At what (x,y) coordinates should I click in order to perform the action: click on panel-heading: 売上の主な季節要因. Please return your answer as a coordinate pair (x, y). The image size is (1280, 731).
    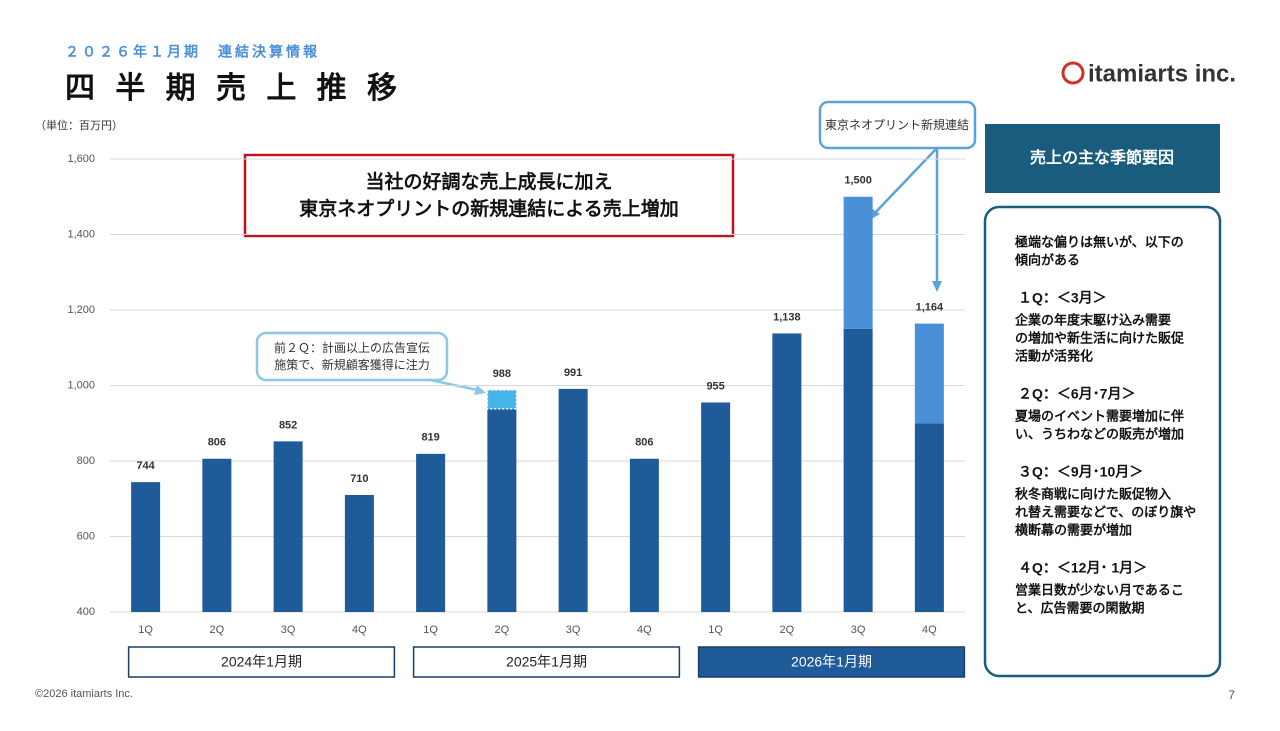
    Looking at the image, I should click on (1102, 157).